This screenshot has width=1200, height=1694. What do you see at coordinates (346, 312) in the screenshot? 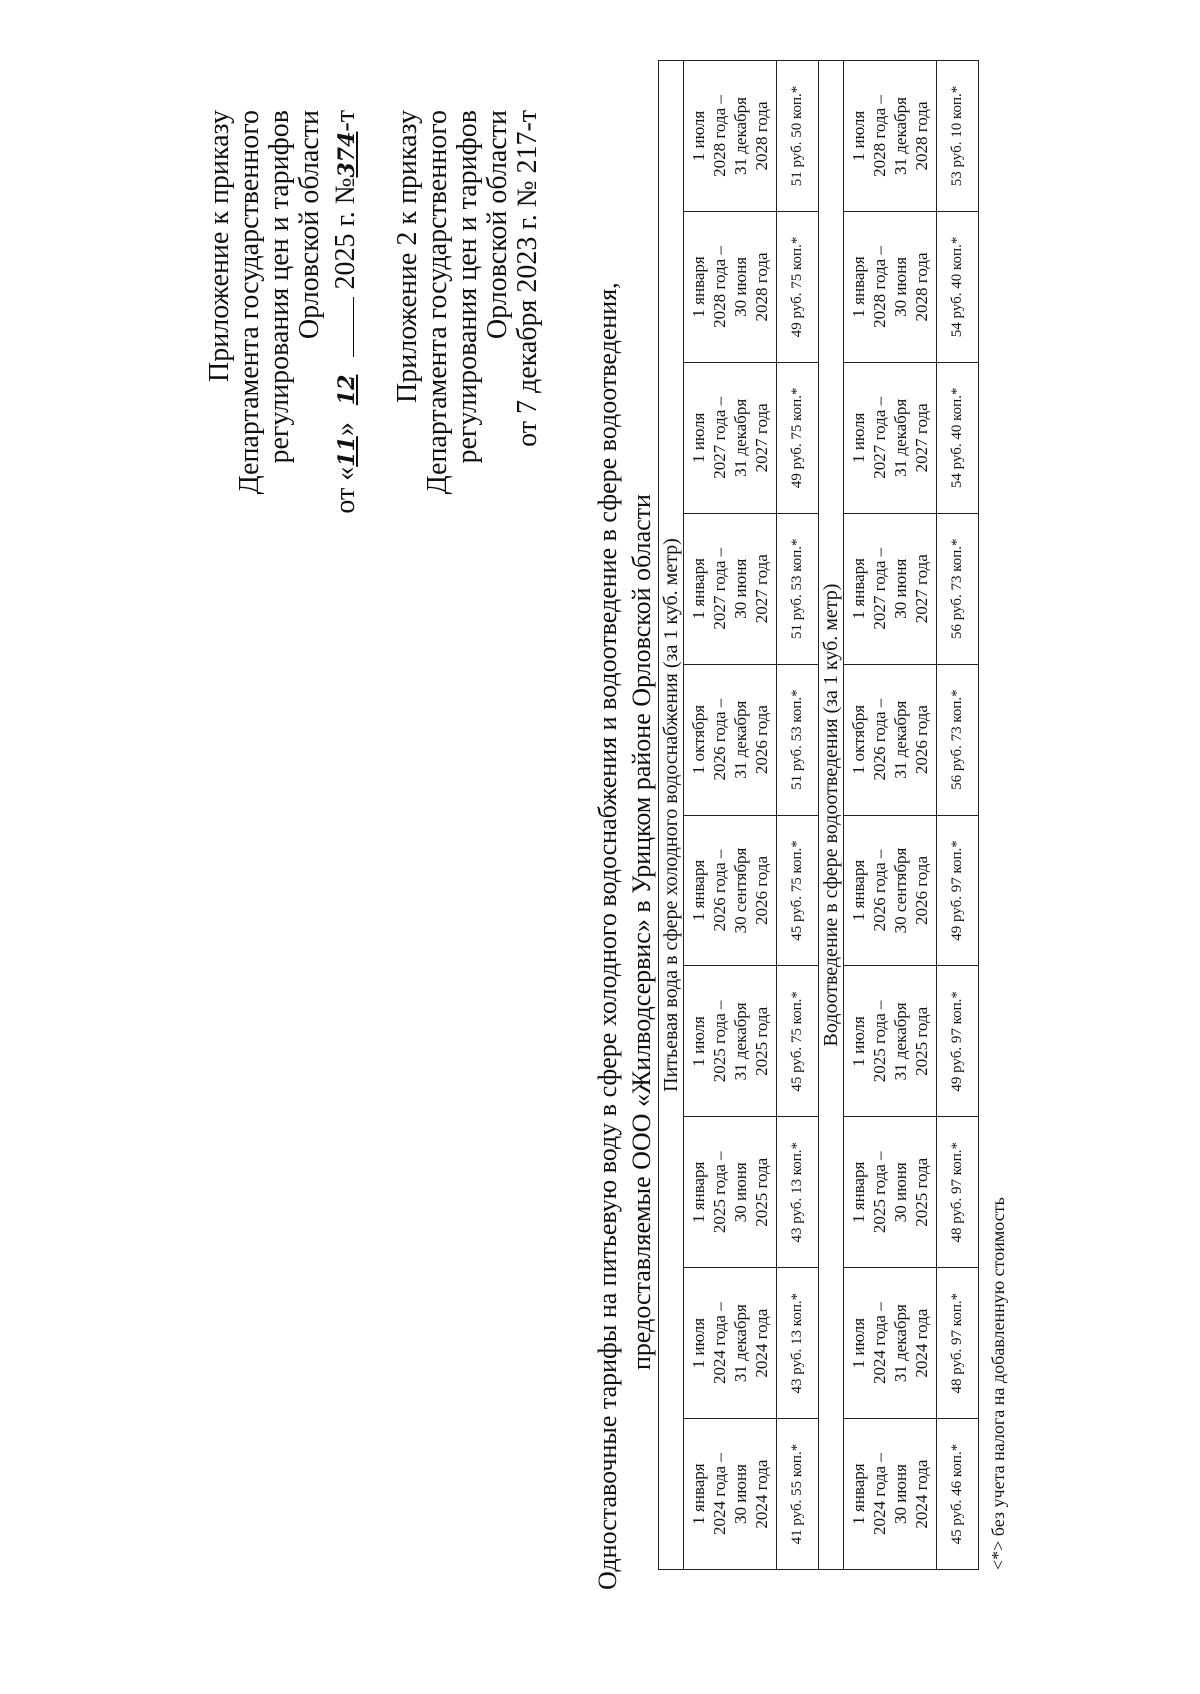
I see `order-date-line: от «11» 12 2025 г. №374-т` at bounding box center [346, 312].